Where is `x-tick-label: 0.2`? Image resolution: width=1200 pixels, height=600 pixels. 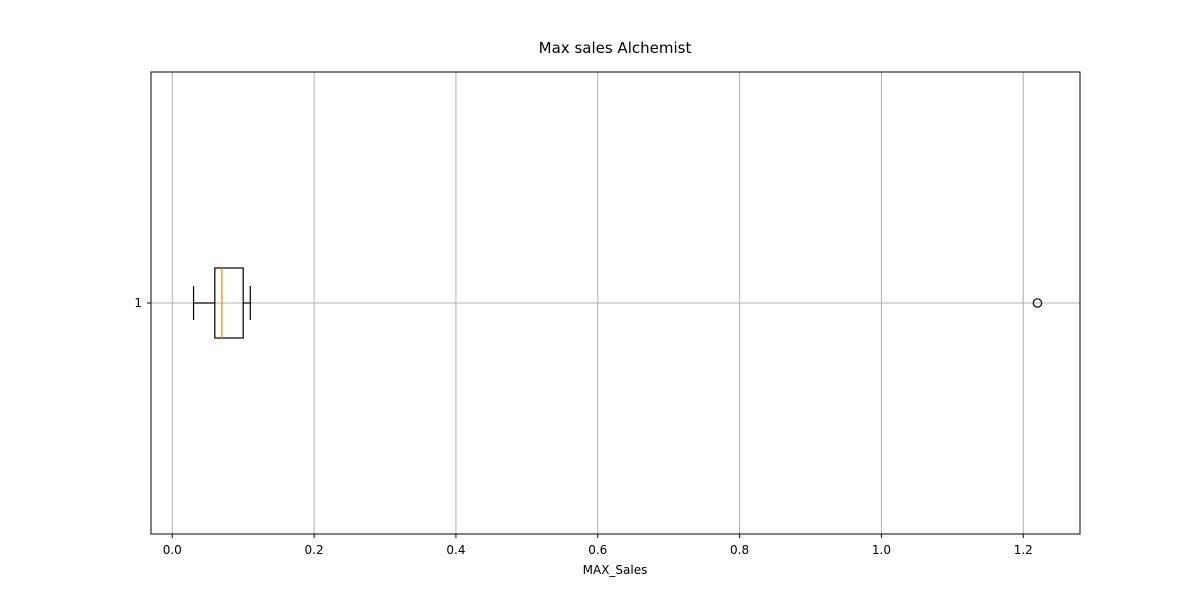
x-tick-label: 0.2 is located at coordinates (314, 550).